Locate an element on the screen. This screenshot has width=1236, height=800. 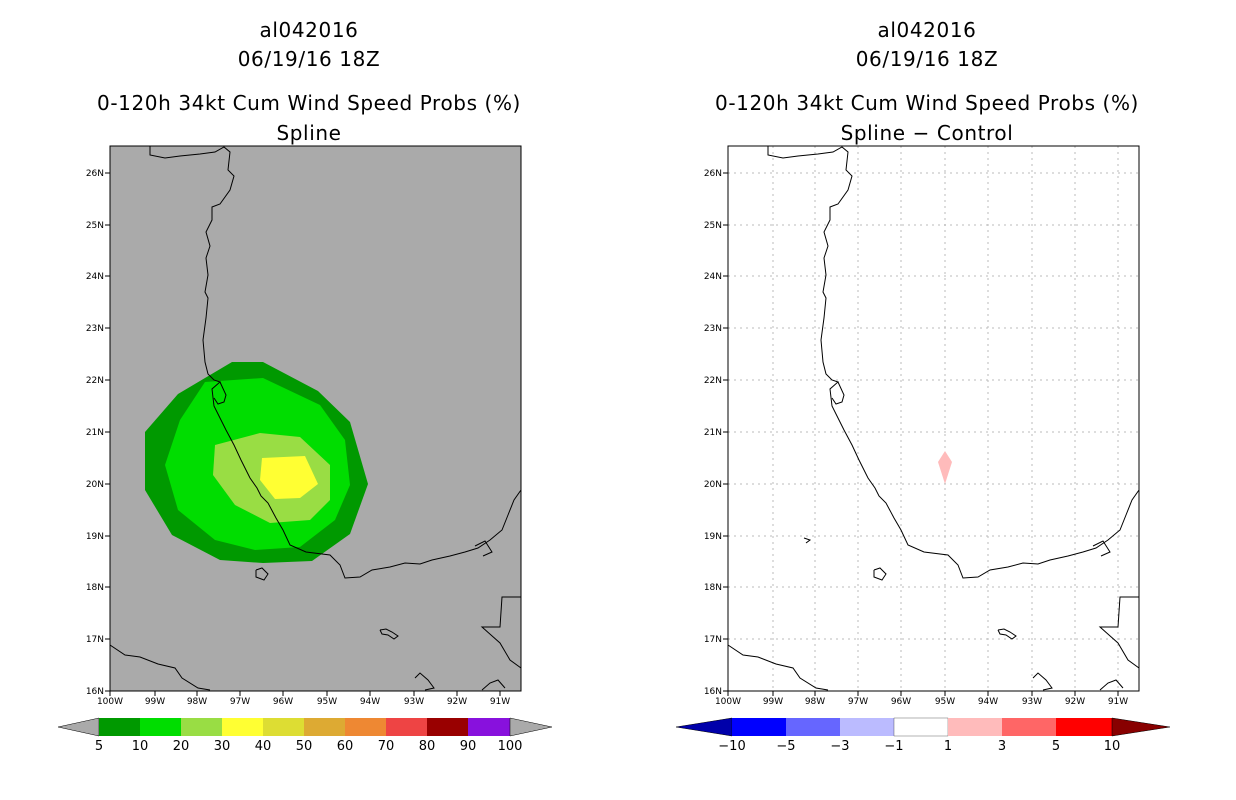
colorbar-label: 100 is located at coordinates (510, 746).